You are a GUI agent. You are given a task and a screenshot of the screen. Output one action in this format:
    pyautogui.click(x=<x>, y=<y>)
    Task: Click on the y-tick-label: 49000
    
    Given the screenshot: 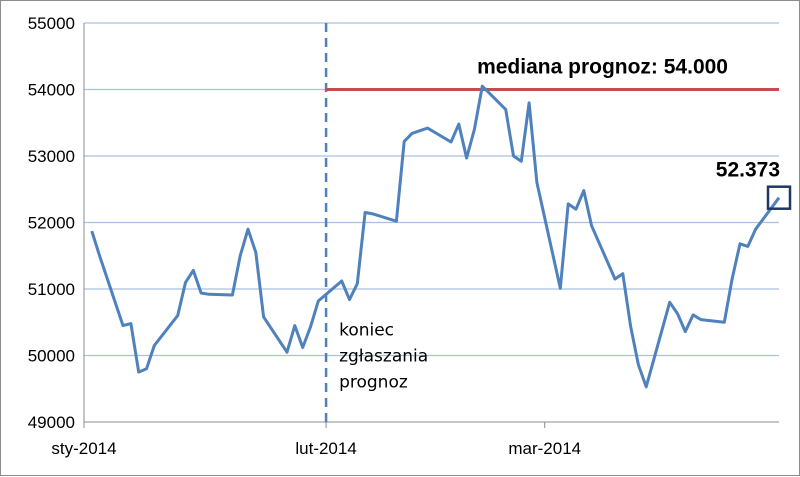 What is the action you would take?
    pyautogui.click(x=51, y=422)
    